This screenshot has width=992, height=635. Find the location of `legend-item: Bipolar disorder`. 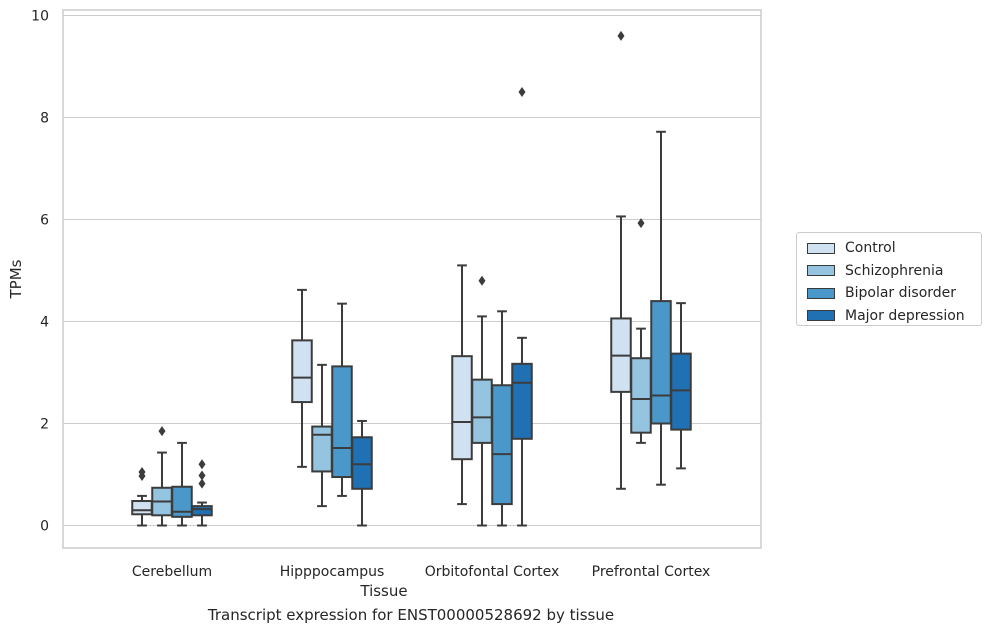

legend-item: Bipolar disorder is located at coordinates (889, 293).